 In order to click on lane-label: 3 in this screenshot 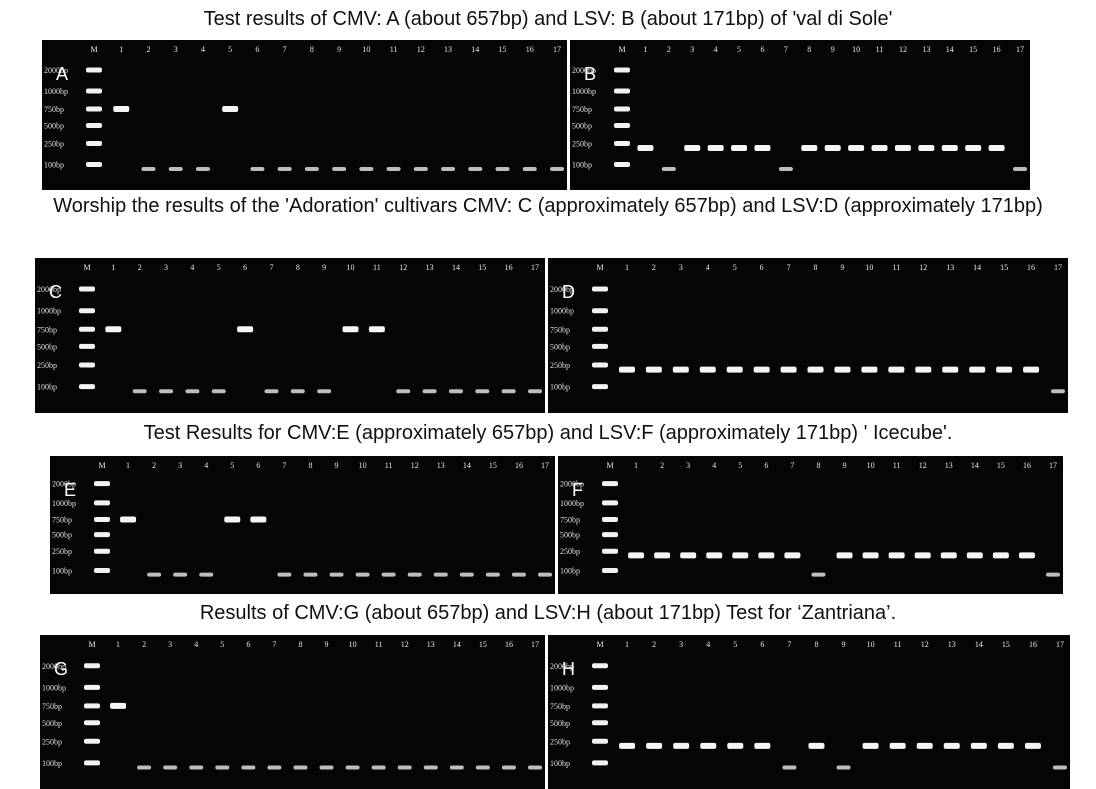, I will do `click(681, 267)`.